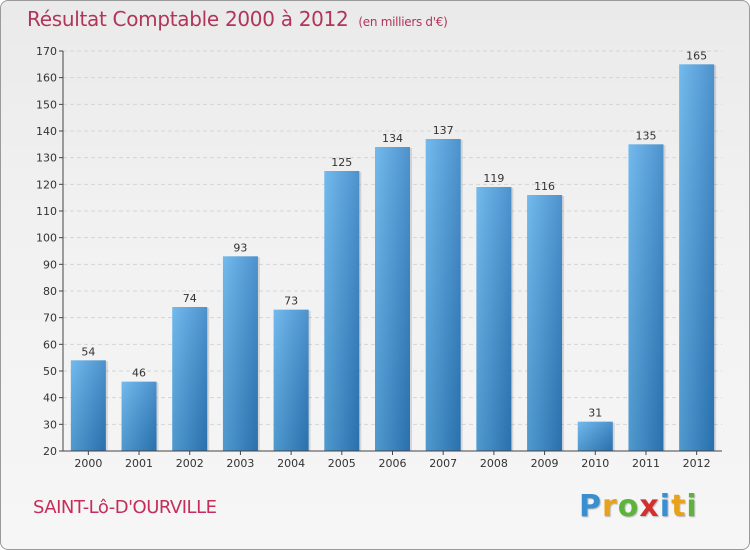 Image resolution: width=750 pixels, height=550 pixels. Describe the element at coordinates (50, 344) in the screenshot. I see `y-tick-label: 60` at that location.